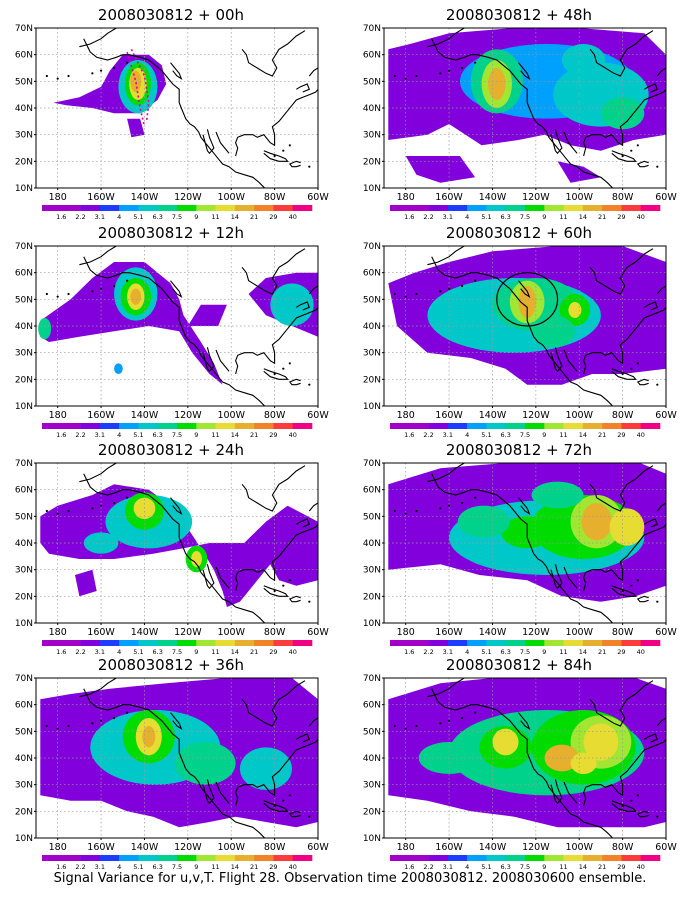 The height and width of the screenshot is (900, 700). Describe the element at coordinates (136, 128) in the screenshot. I see `variance-region` at that location.